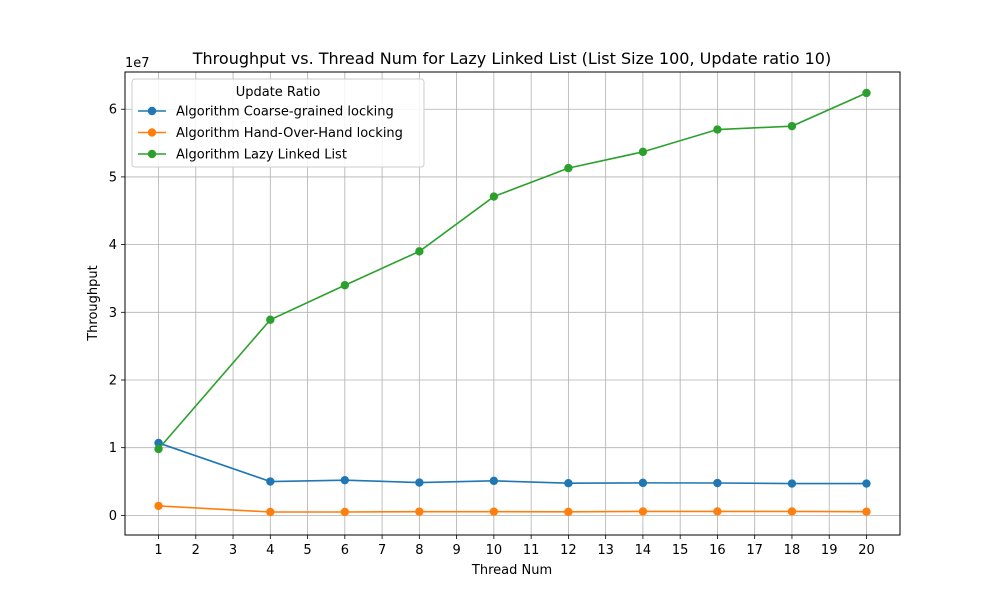 The width and height of the screenshot is (1000, 600). I want to click on x-tick-label: 19, so click(829, 550).